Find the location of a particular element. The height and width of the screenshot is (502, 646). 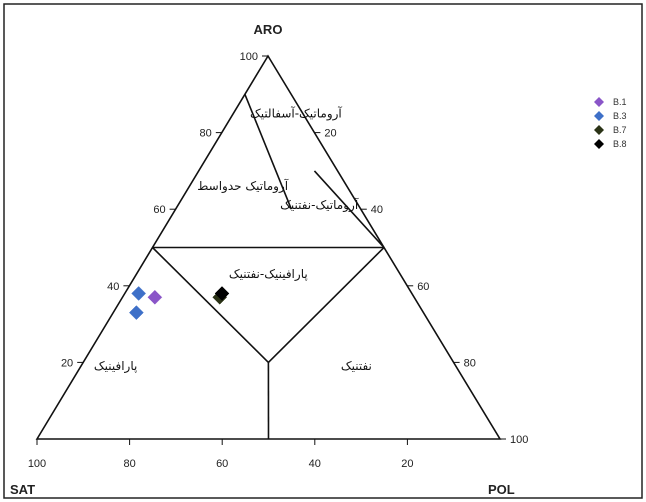

boundary-v-left is located at coordinates (210, 304).